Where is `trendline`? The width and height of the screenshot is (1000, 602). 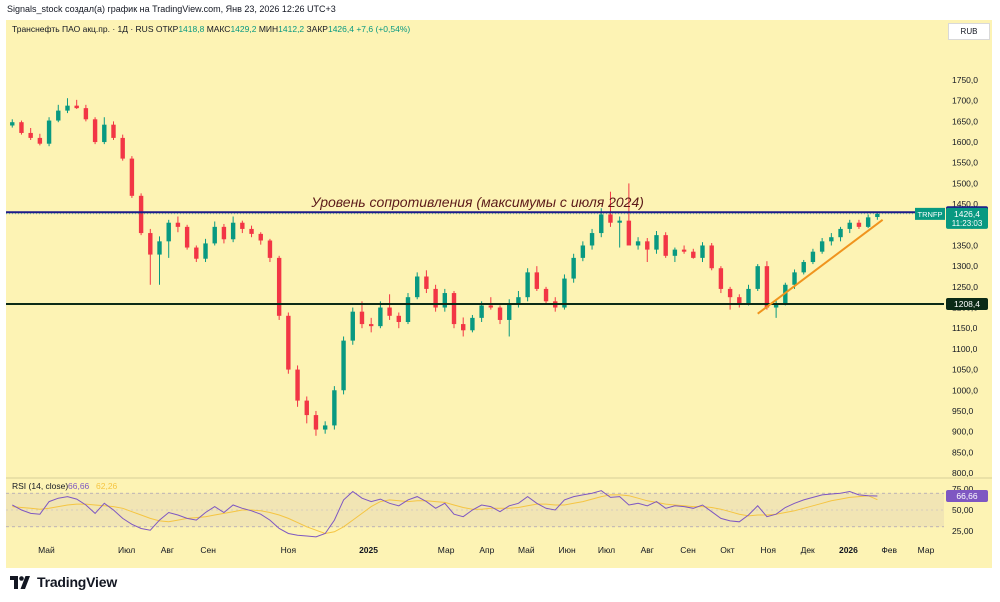
trendline is located at coordinates (820, 267).